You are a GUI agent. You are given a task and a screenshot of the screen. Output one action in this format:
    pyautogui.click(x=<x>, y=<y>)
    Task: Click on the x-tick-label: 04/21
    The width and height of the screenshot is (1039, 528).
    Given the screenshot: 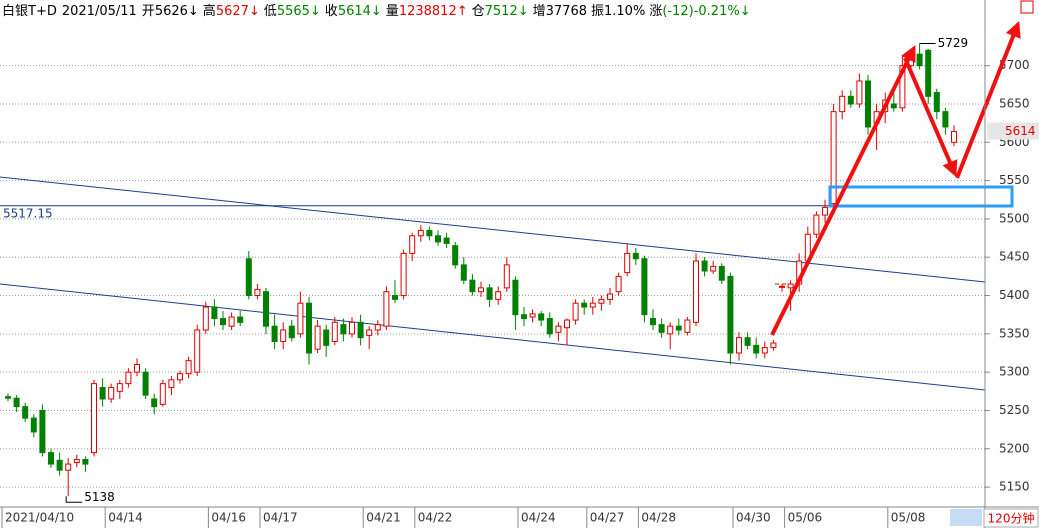 What is the action you would take?
    pyautogui.click(x=383, y=518)
    